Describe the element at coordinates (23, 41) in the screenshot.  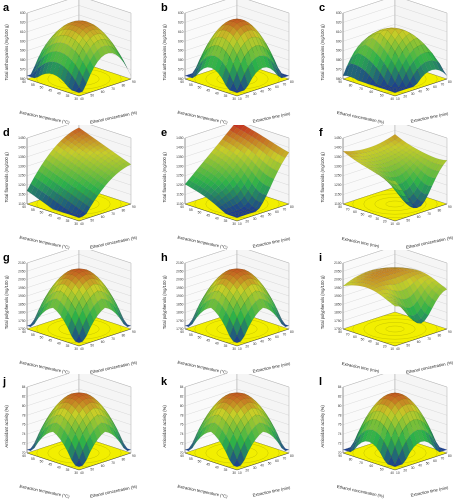
I see `z-tick-label: 600` at that location.